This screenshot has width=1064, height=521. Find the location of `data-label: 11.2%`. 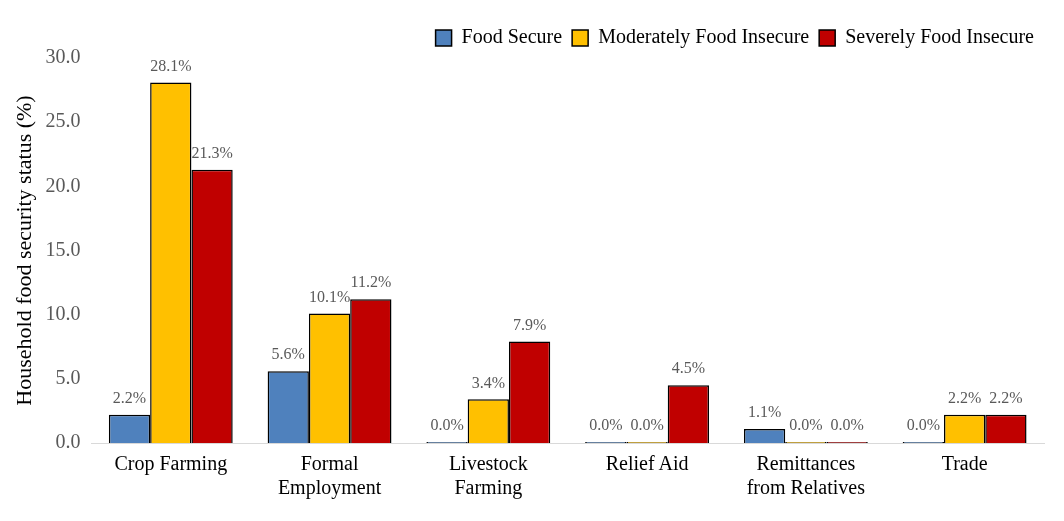

data-label: 11.2% is located at coordinates (371, 282).